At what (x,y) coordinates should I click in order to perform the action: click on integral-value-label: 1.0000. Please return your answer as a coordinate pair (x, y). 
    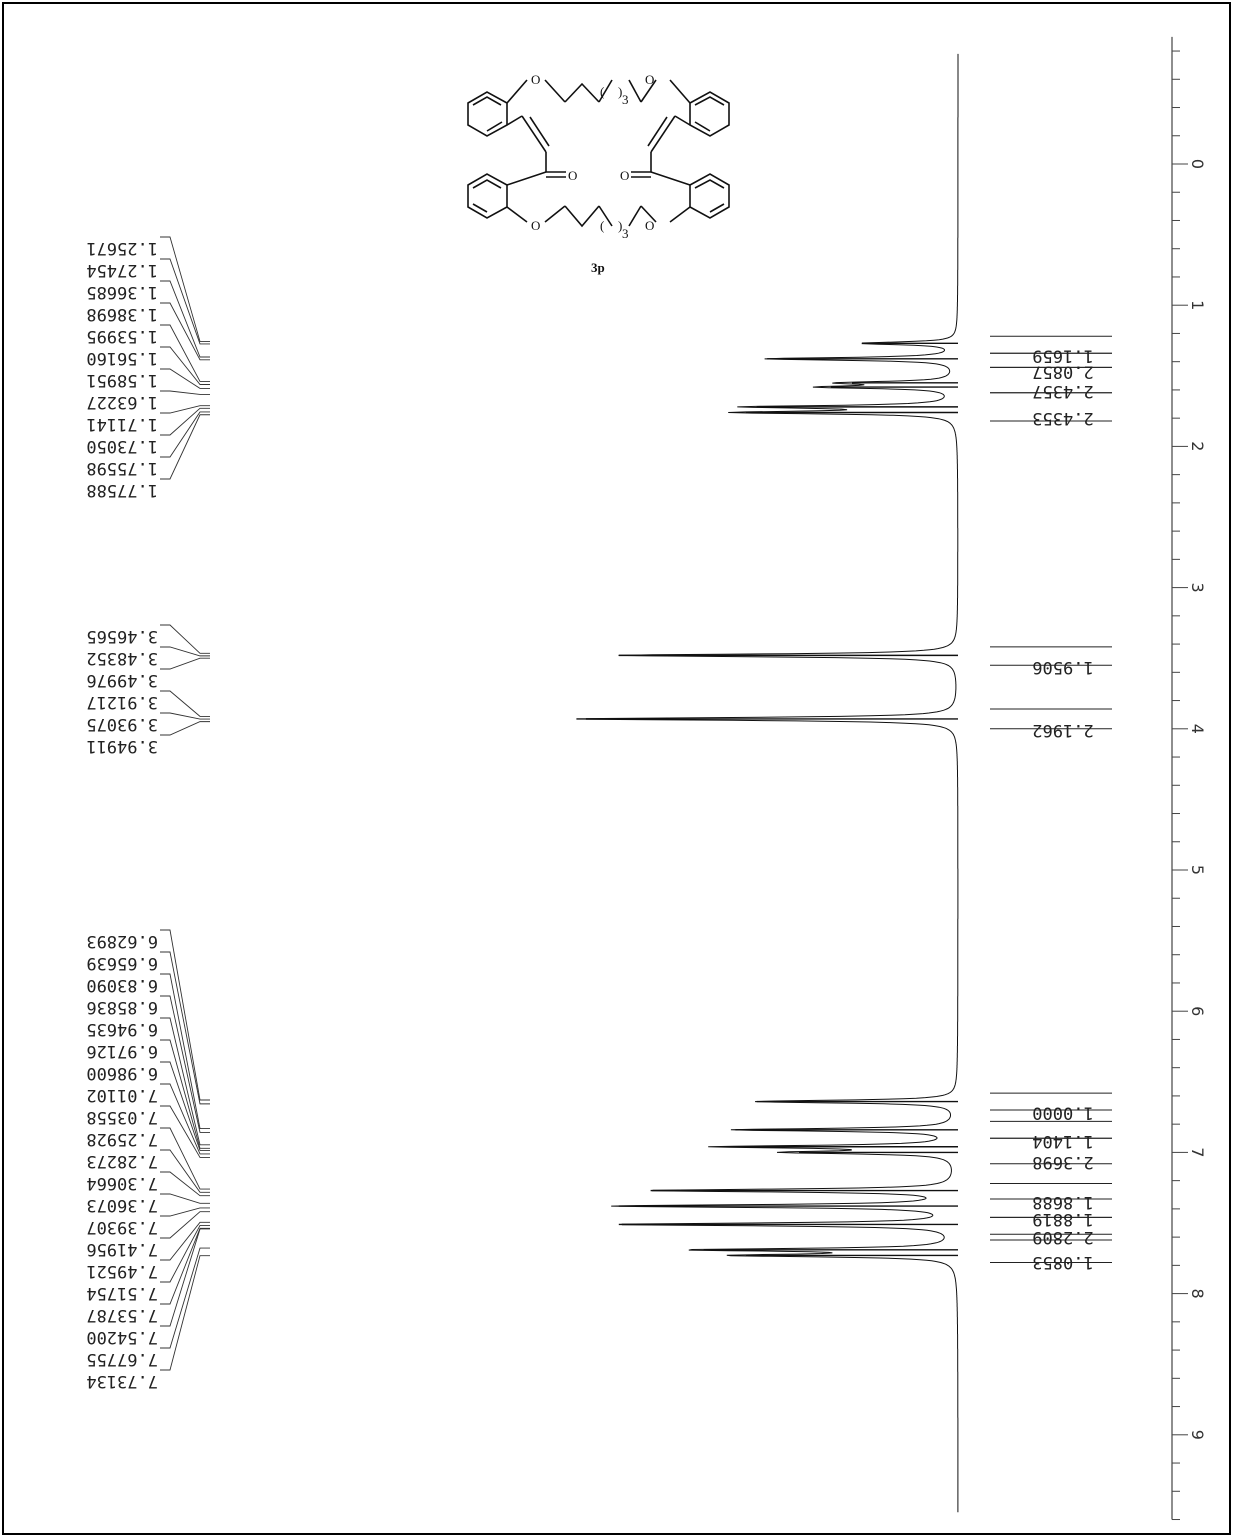
    Looking at the image, I should click on (1062, 1113).